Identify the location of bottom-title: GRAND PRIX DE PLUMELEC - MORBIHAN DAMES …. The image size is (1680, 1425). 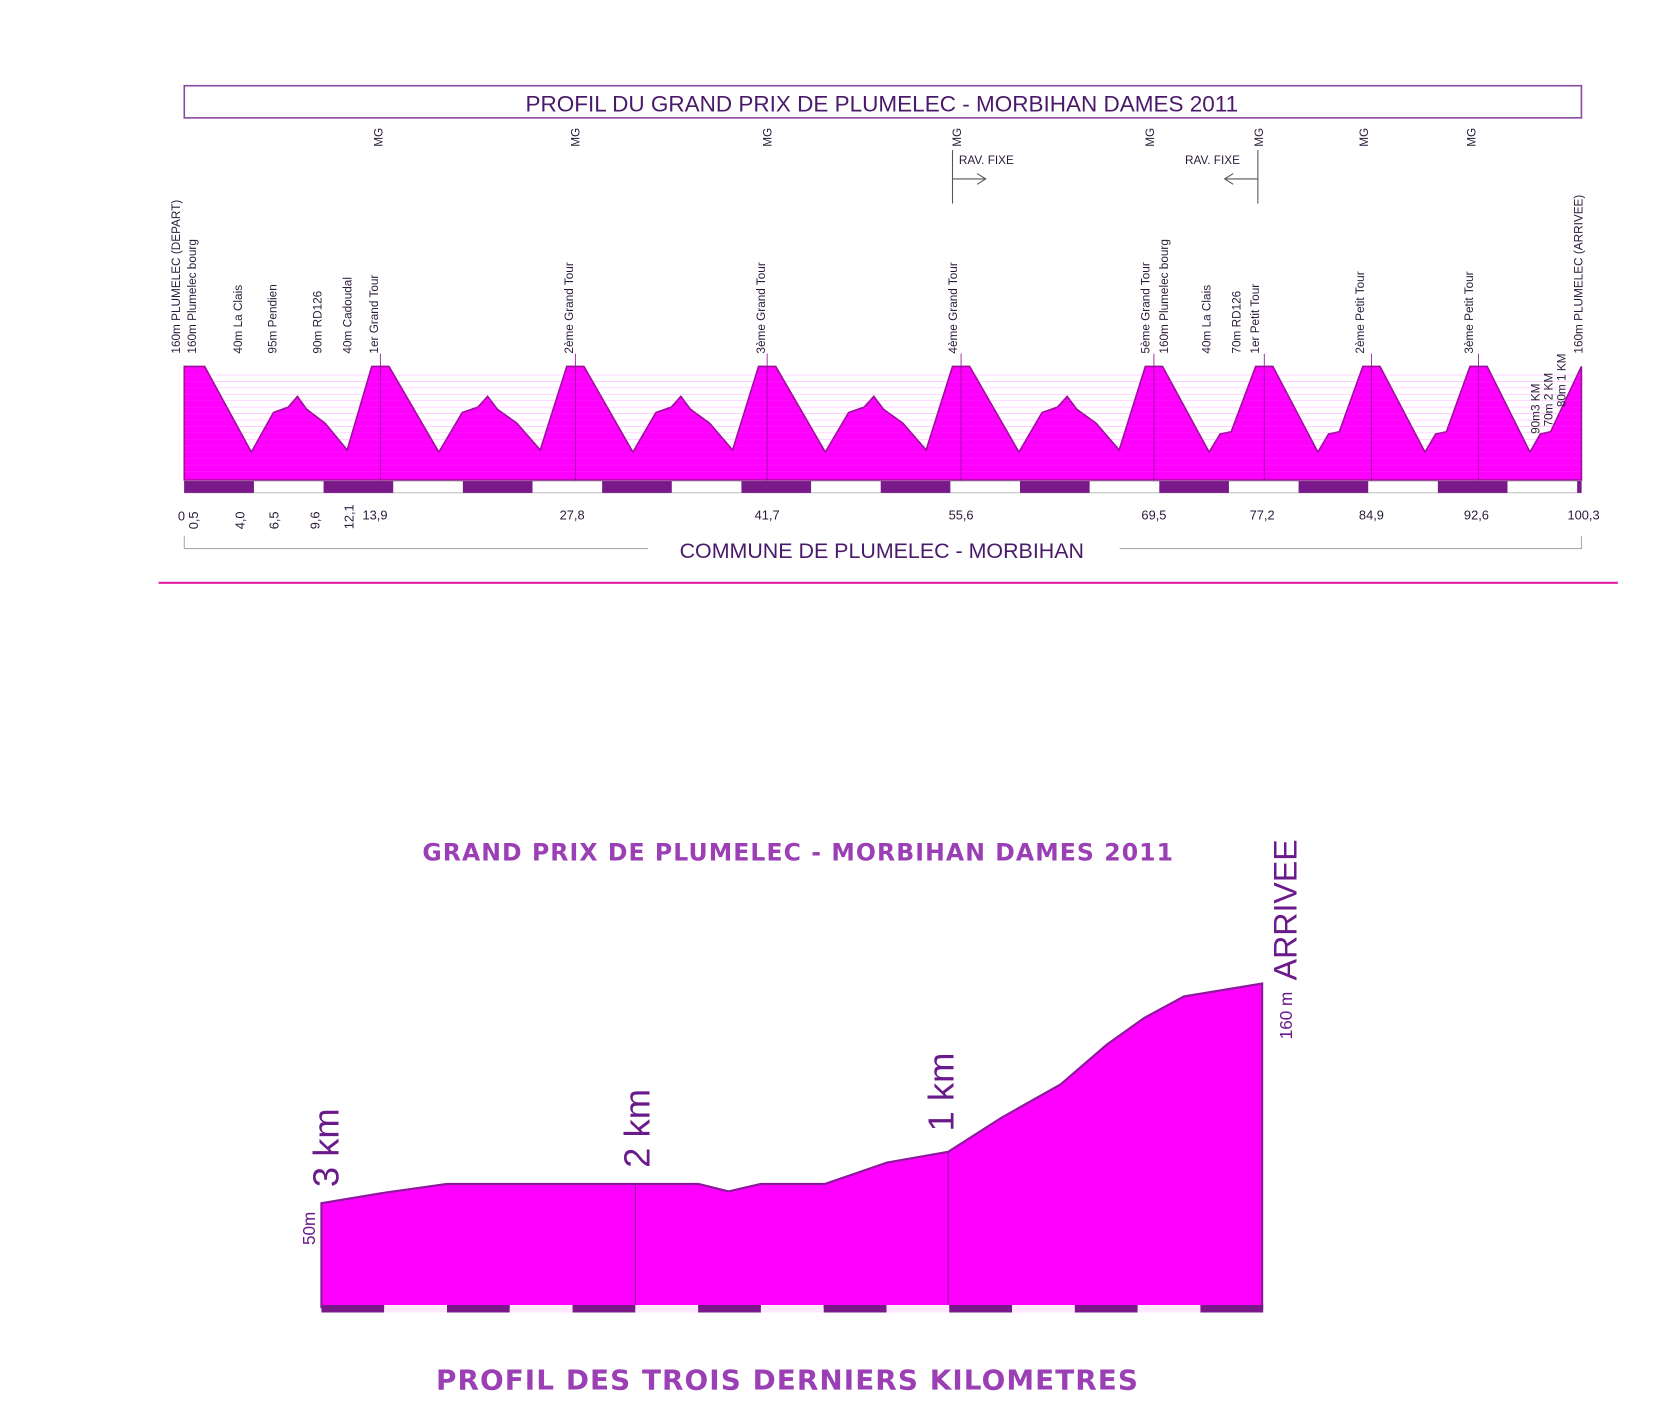
(798, 852).